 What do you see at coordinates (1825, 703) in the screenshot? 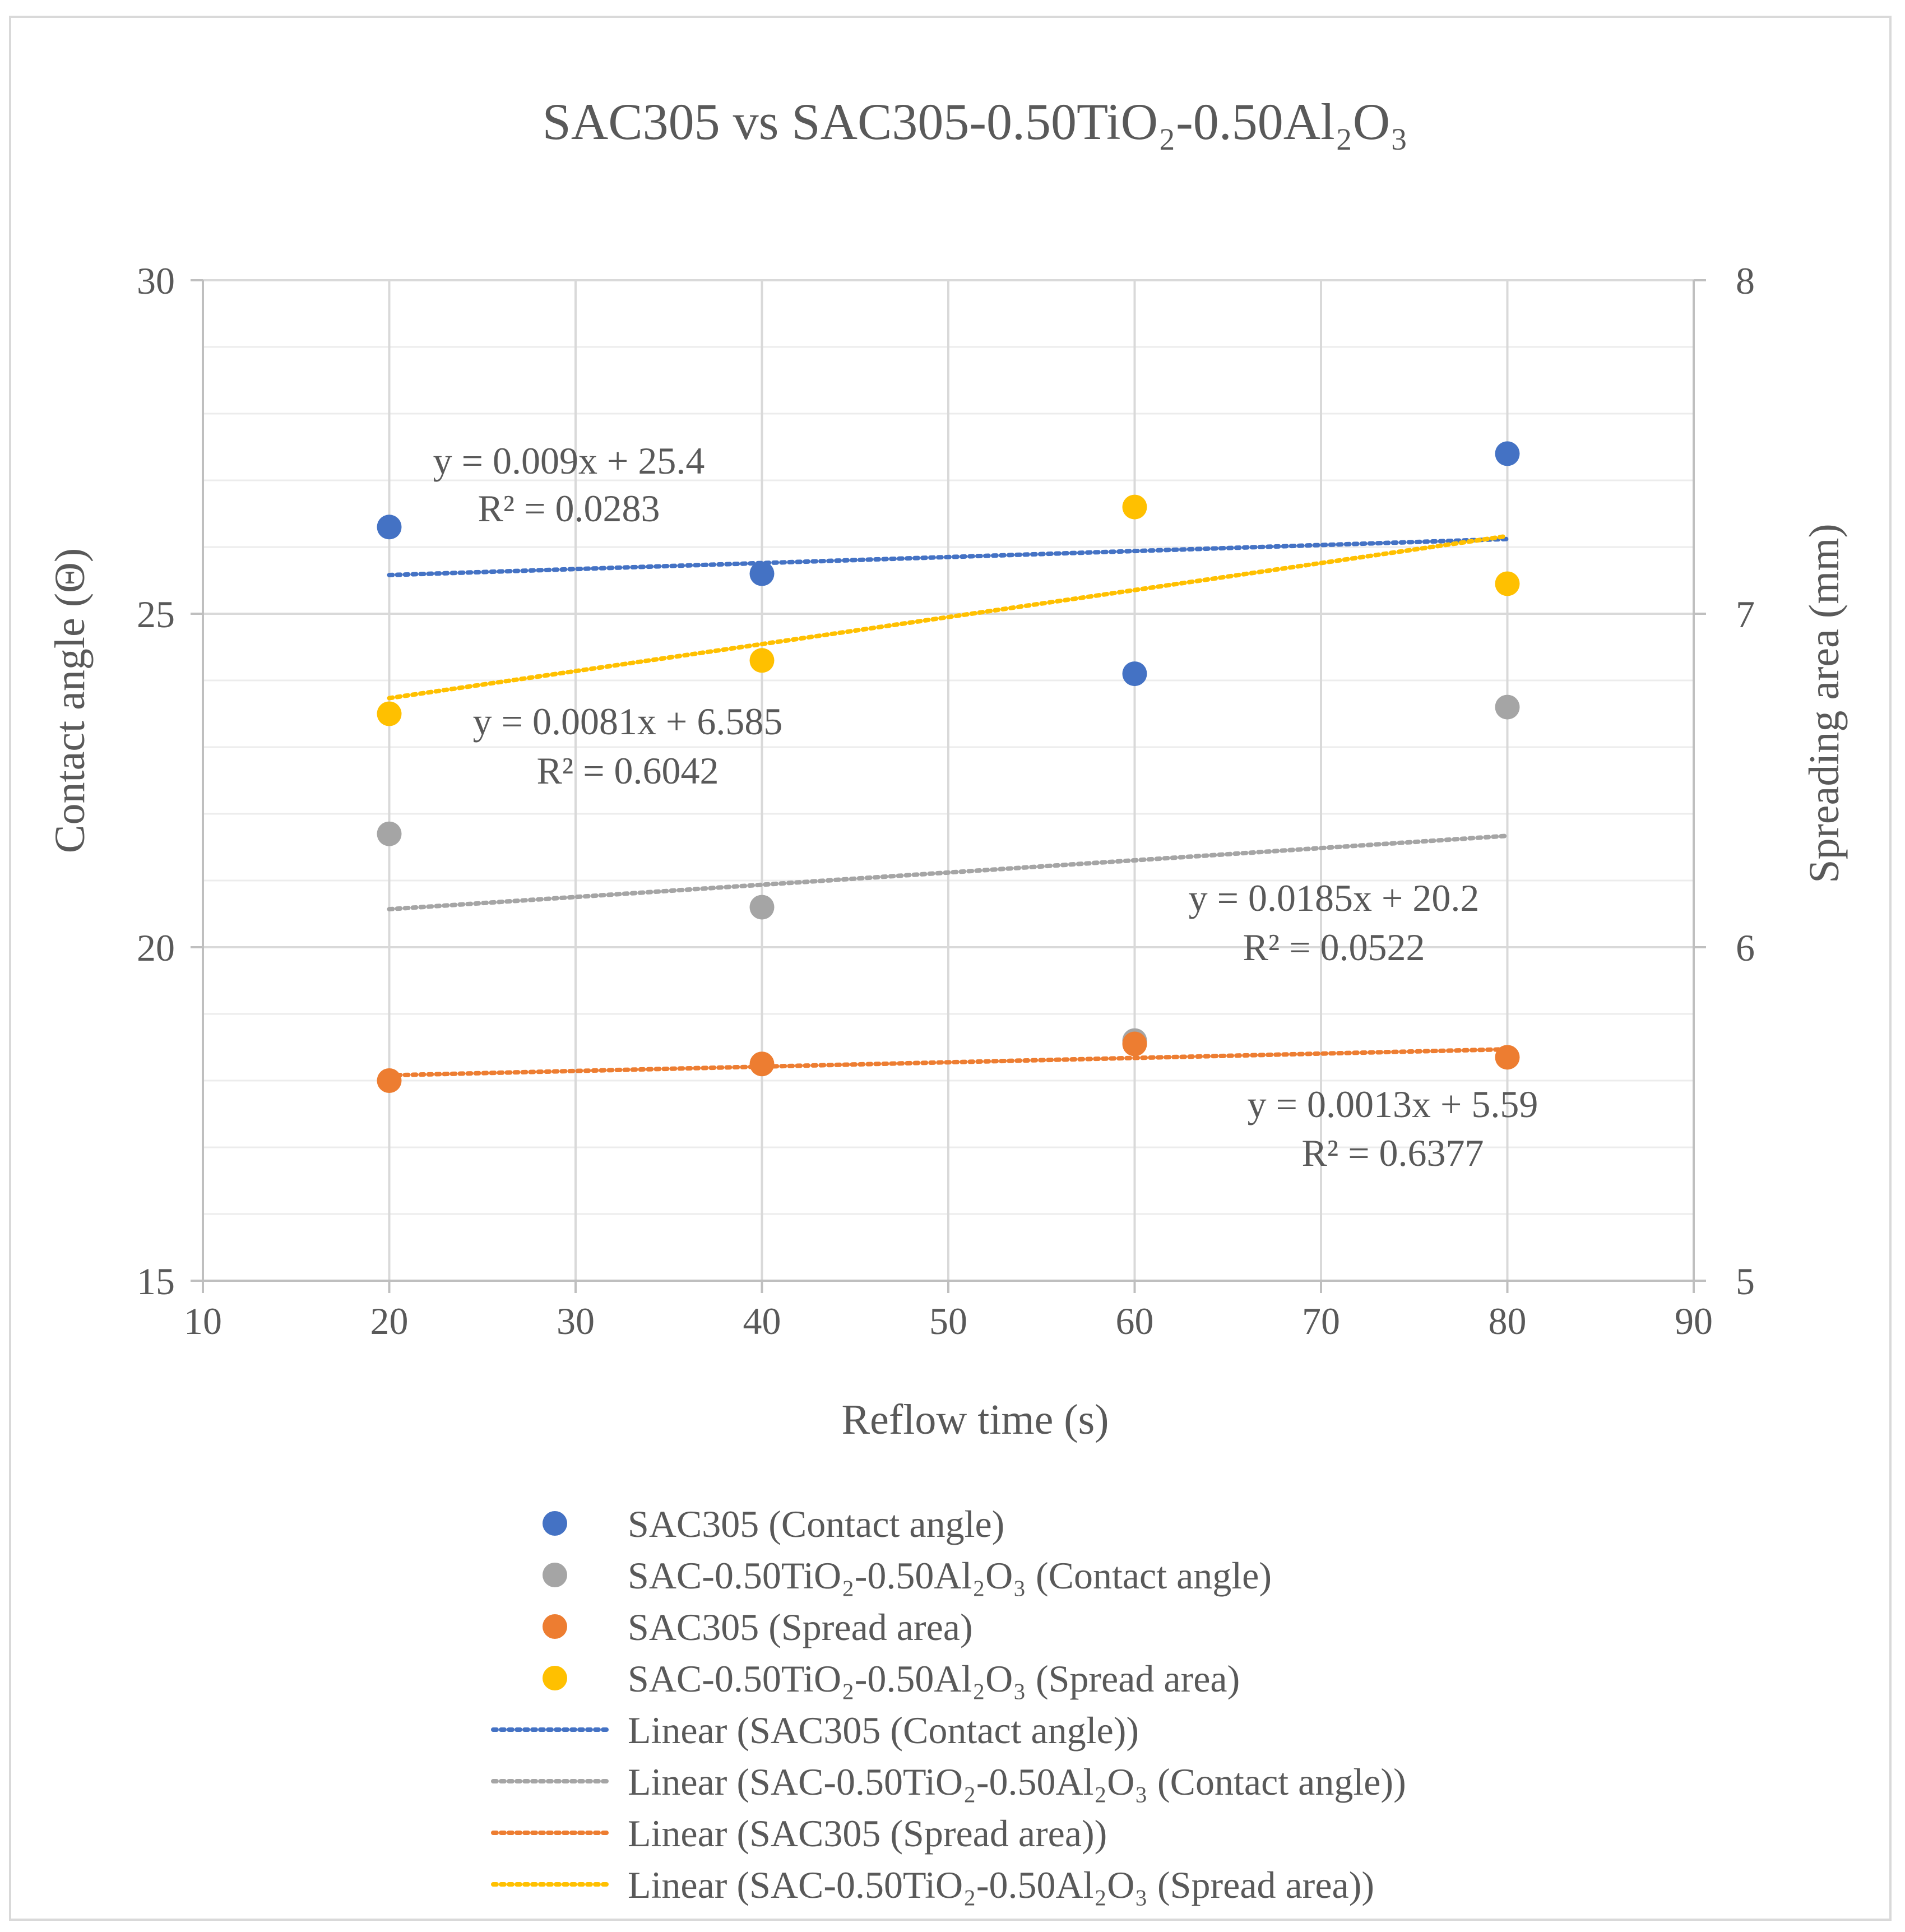
I see `y2-axis-label: Spreading area (mm)` at bounding box center [1825, 703].